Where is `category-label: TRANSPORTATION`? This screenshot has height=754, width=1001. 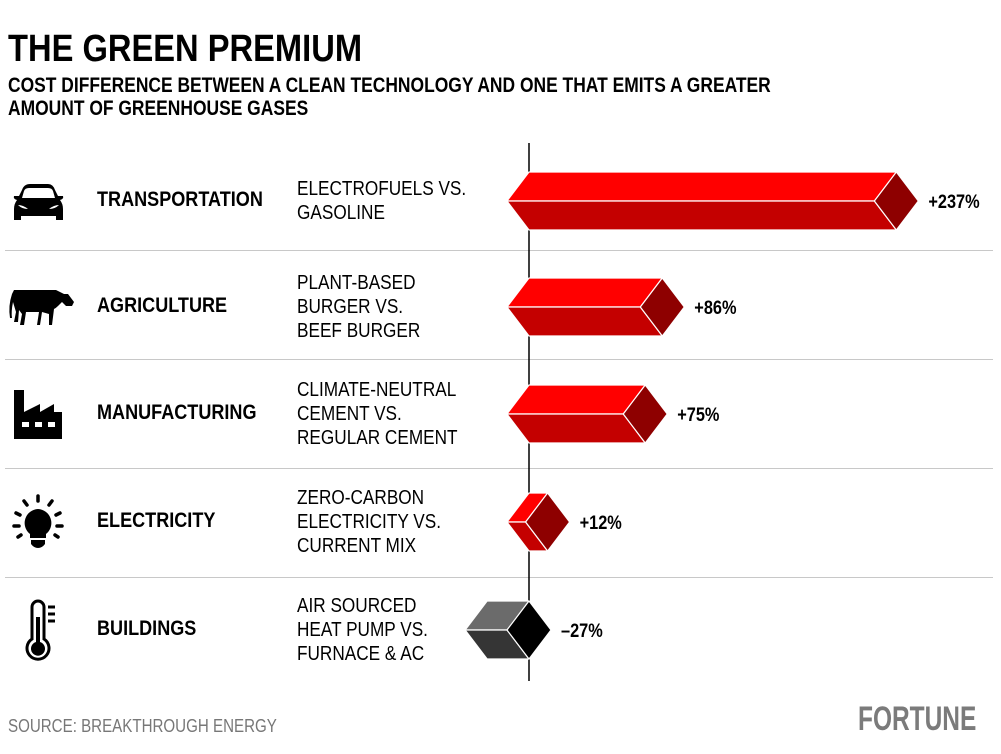
category-label: TRANSPORTATION is located at coordinates (193, 200).